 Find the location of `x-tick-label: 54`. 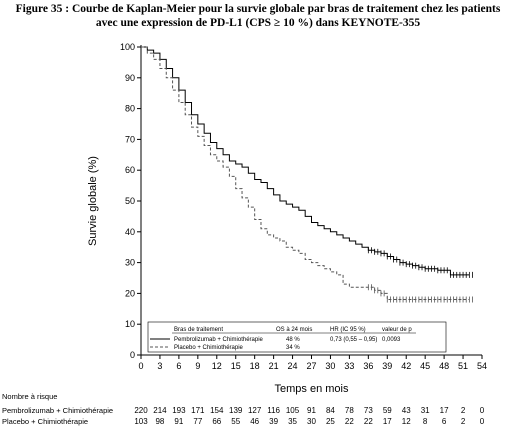

x-tick-label: 54 is located at coordinates (482, 366).